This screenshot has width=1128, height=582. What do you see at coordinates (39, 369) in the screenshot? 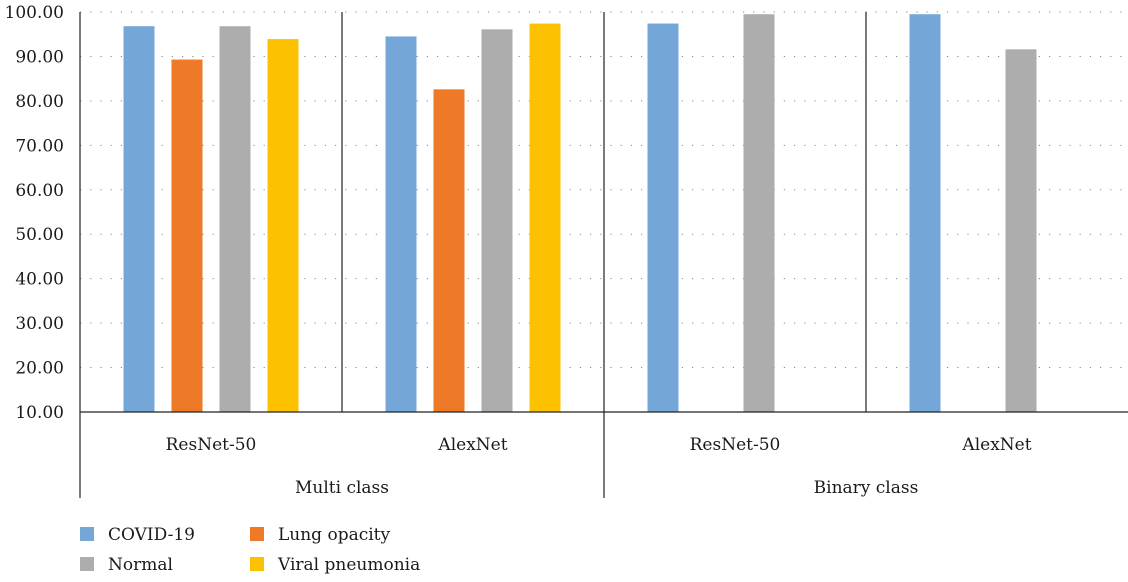
I see `y-tick-label: 20.00` at bounding box center [39, 369].